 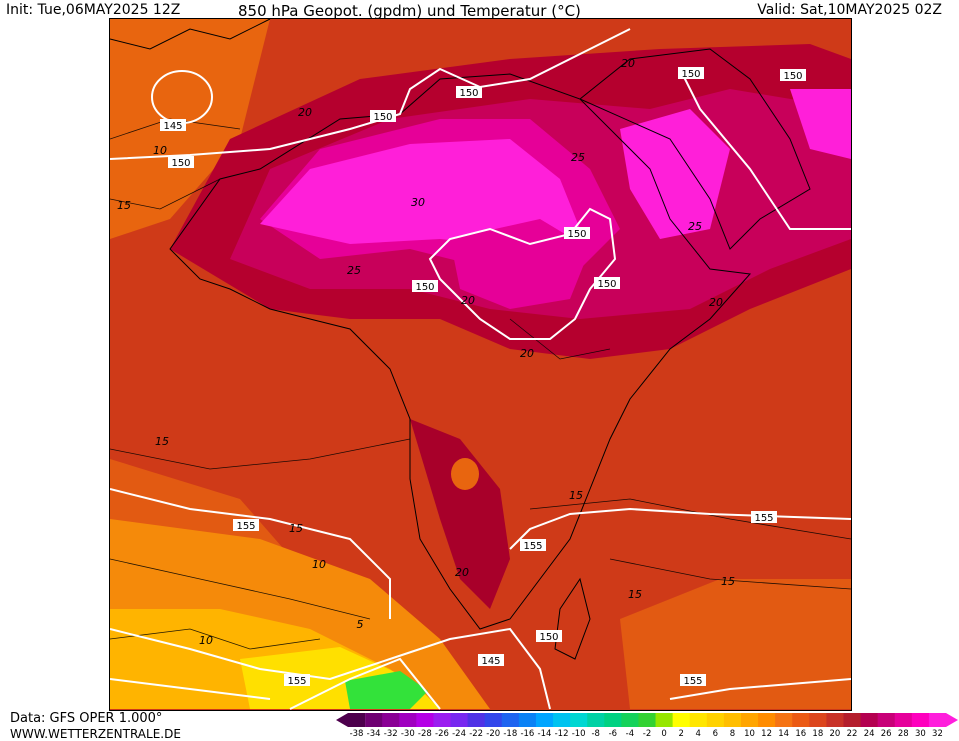 I want to click on website: WWW.WETTERZENTRALE.DE, so click(x=95, y=734).